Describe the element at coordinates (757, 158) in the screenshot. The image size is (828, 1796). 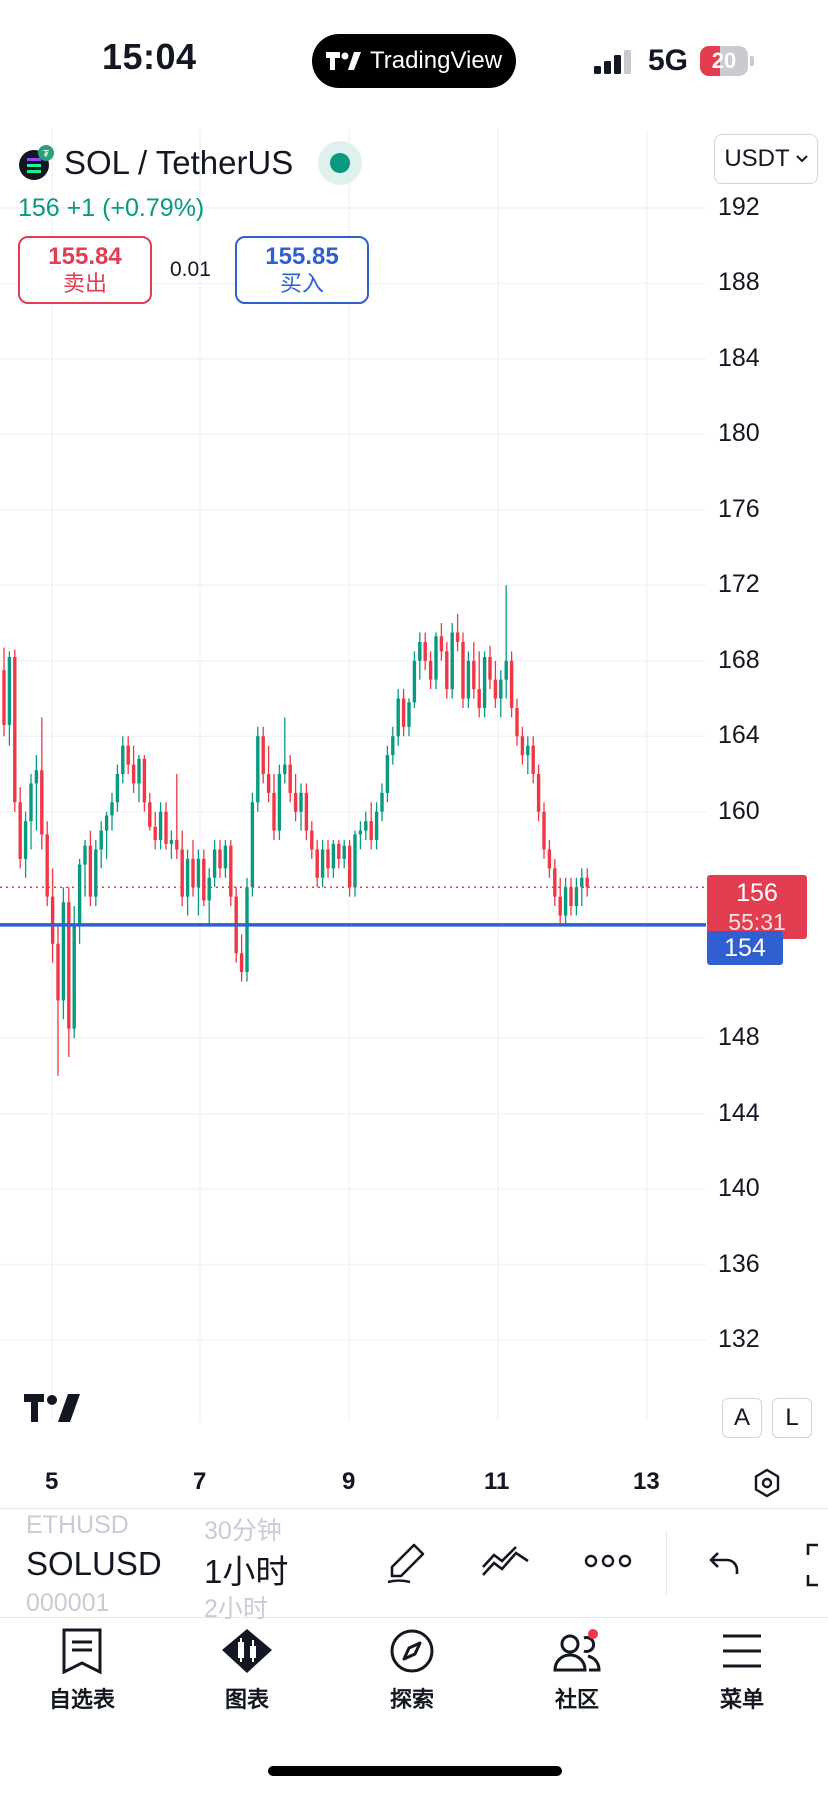
I see `currency-label: USDT` at that location.